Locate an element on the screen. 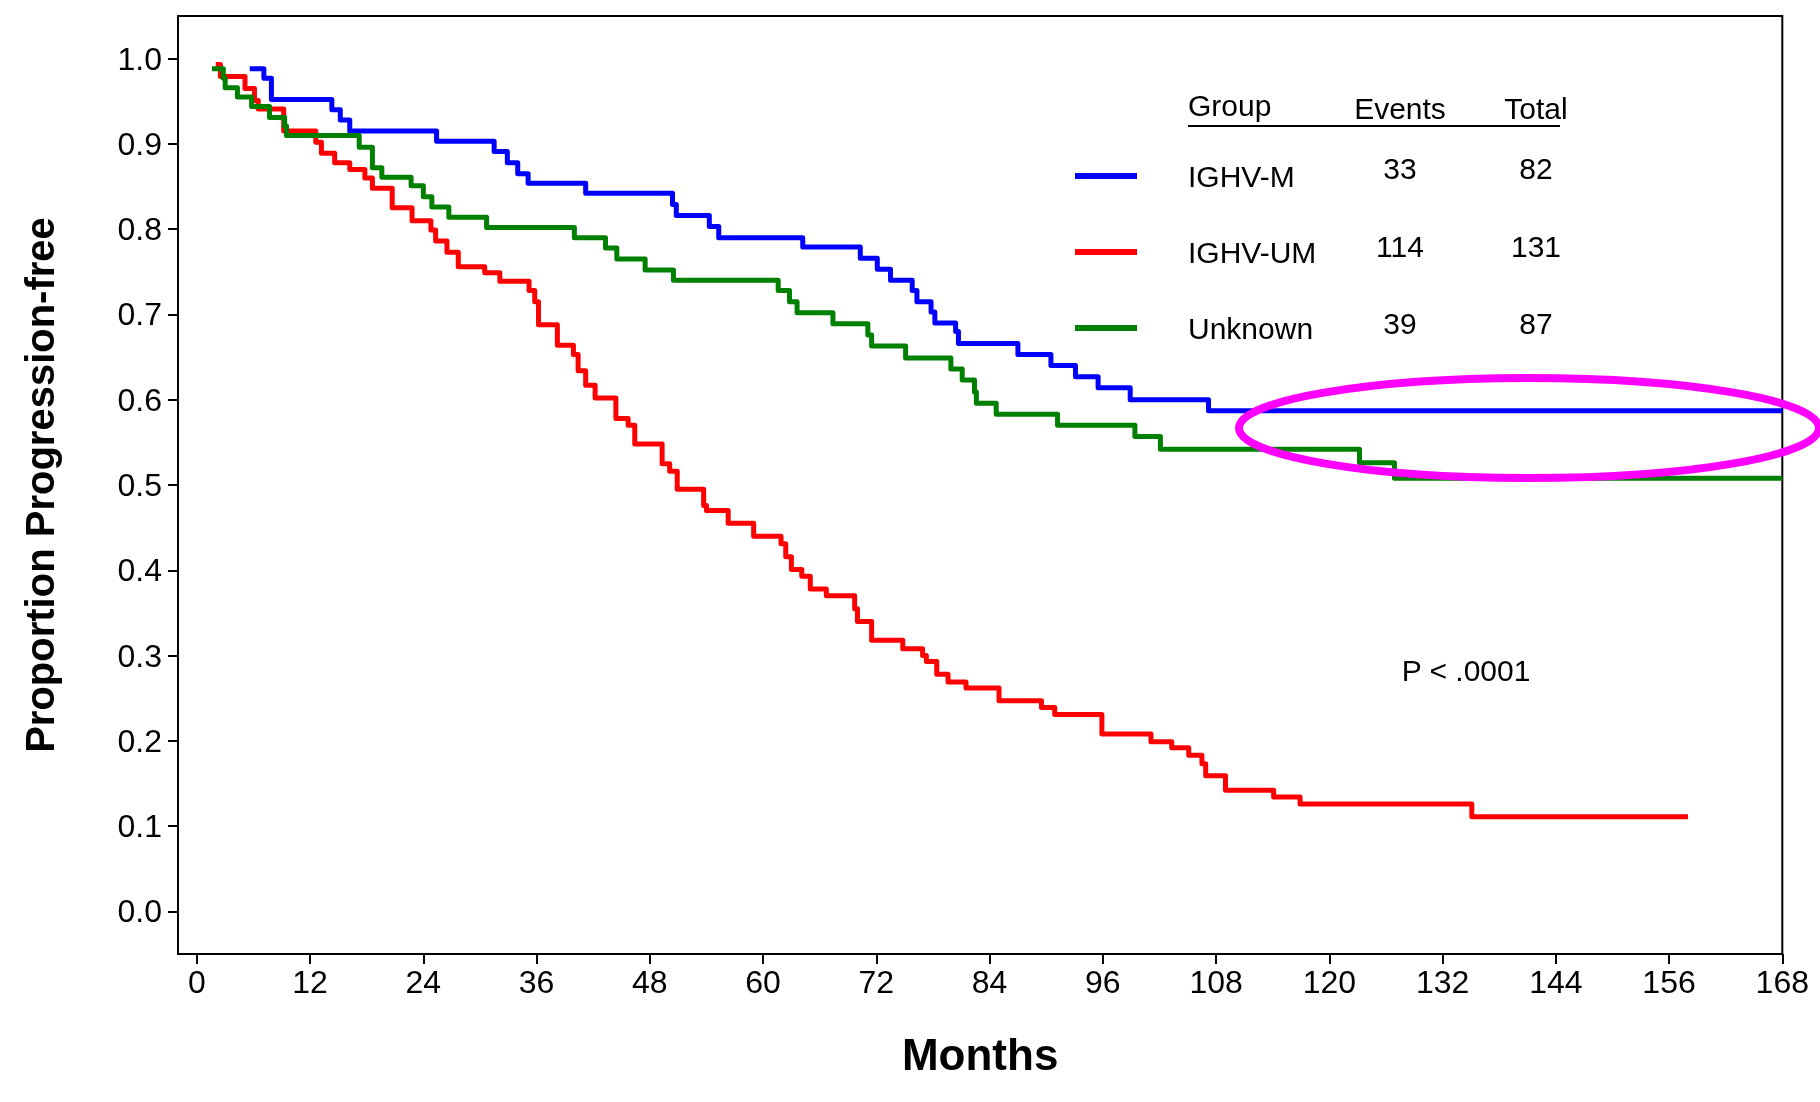  y-tick-label: 0.7 is located at coordinates (139, 314).